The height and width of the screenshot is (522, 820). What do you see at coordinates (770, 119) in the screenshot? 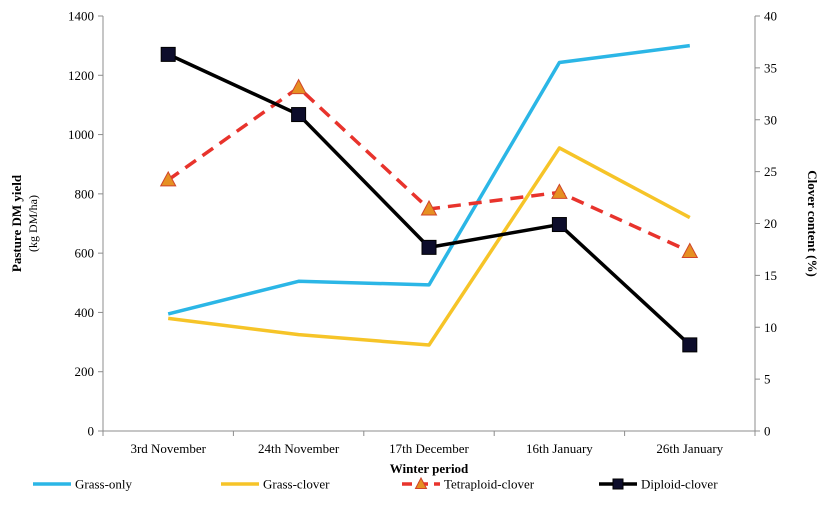
I see `y-tick-label-right: 30` at bounding box center [770, 119].